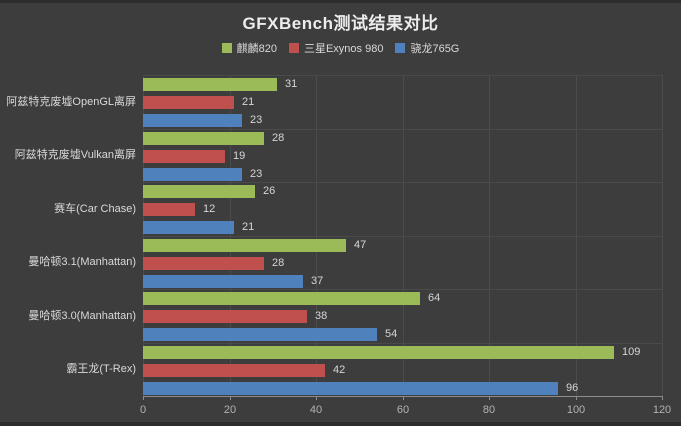 The width and height of the screenshot is (681, 426). I want to click on x-tick-label-60: 60, so click(403, 410).